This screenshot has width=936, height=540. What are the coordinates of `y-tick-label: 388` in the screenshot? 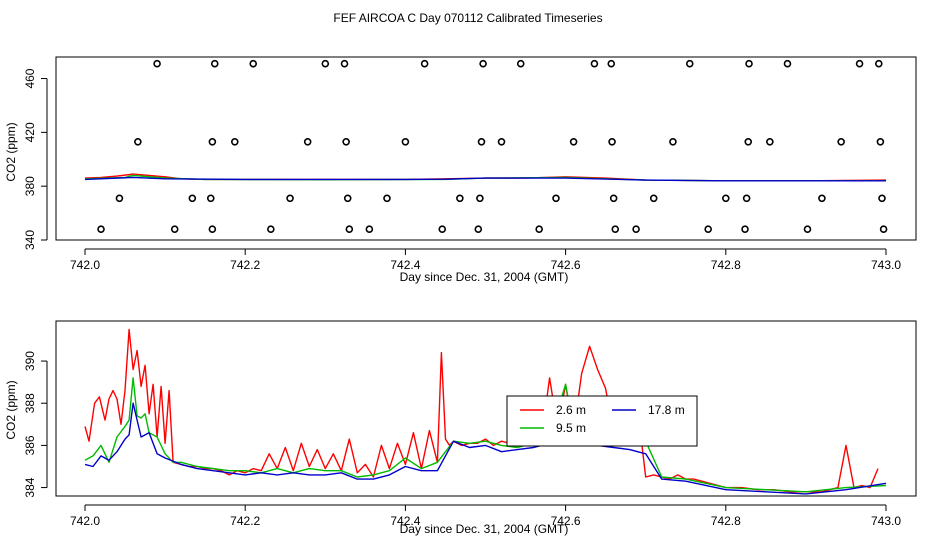 It's located at (30, 403).